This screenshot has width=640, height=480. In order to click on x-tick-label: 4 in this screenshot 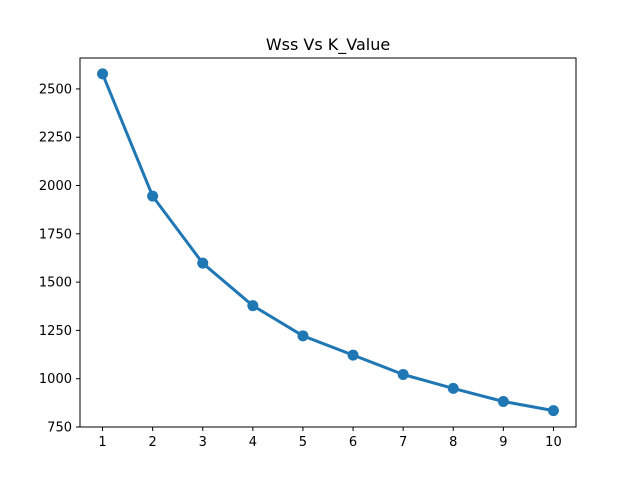, I will do `click(253, 442)`.